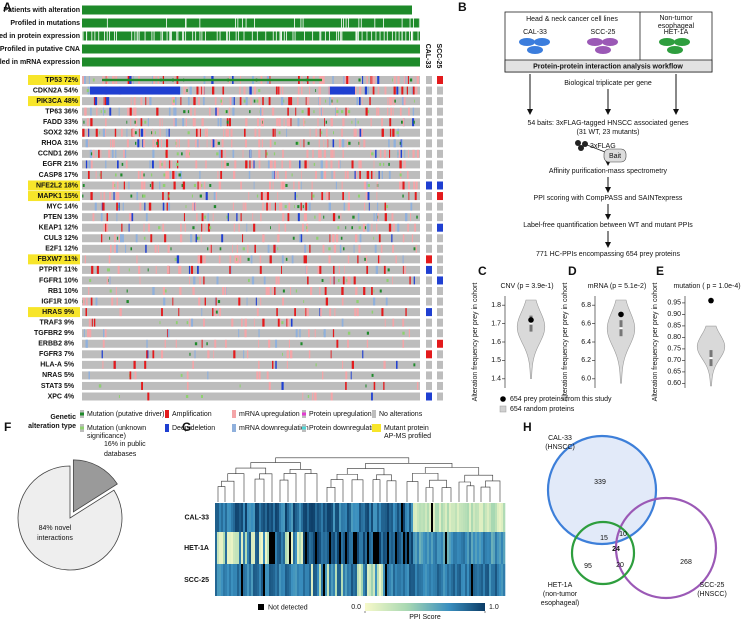 Image resolution: width=750 pixels, height=623 pixels. I want to click on panel-label: A, so click(7, 7).